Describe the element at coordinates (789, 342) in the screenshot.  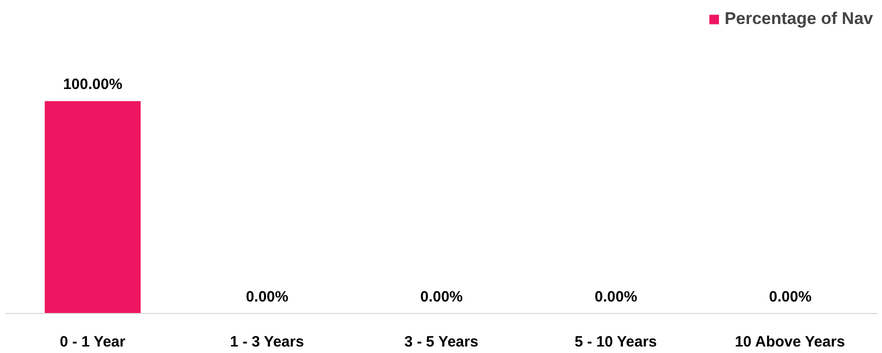
I see `x-tick-label: 10 Above Years` at that location.